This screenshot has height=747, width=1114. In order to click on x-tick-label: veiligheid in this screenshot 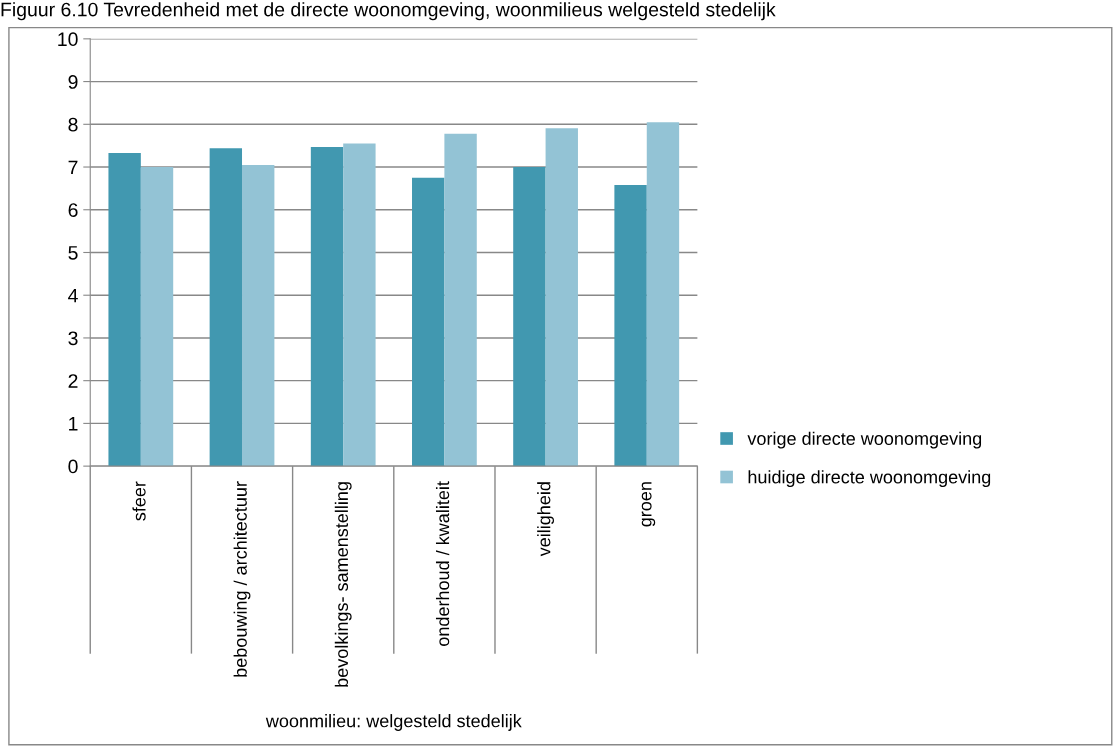, I will do `click(545, 519)`.